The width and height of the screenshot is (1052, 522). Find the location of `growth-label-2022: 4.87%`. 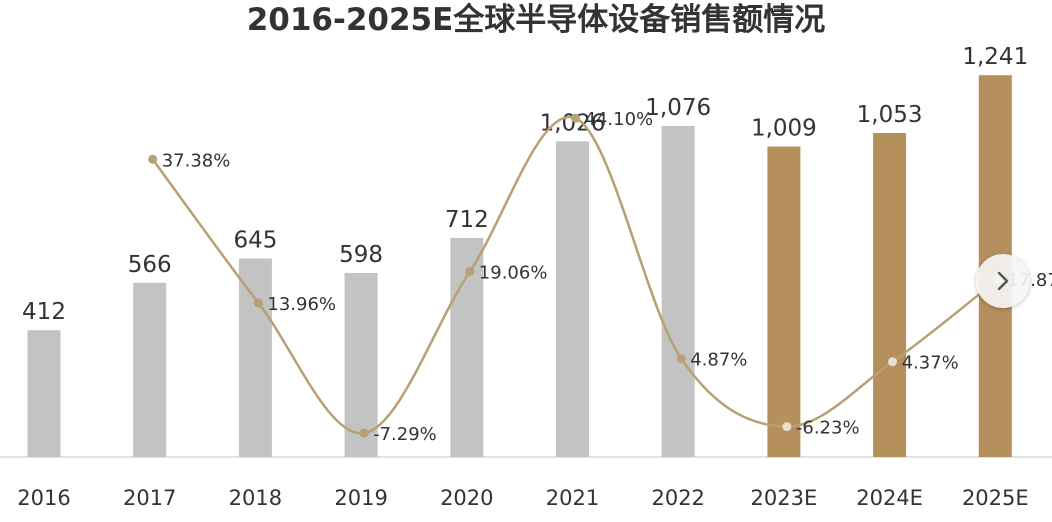

growth-label-2022: 4.87% is located at coordinates (718, 360).